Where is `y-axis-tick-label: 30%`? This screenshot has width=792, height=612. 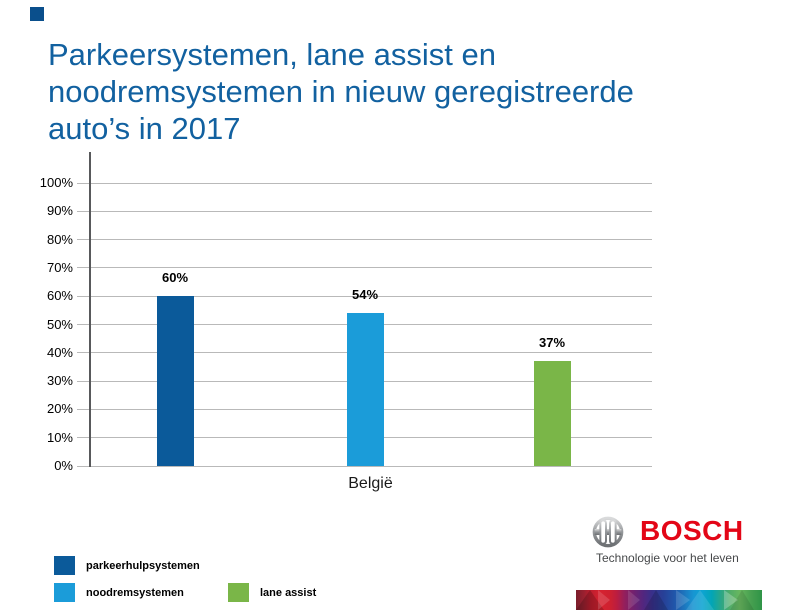
y-axis-tick-label: 30% is located at coordinates (59, 381).